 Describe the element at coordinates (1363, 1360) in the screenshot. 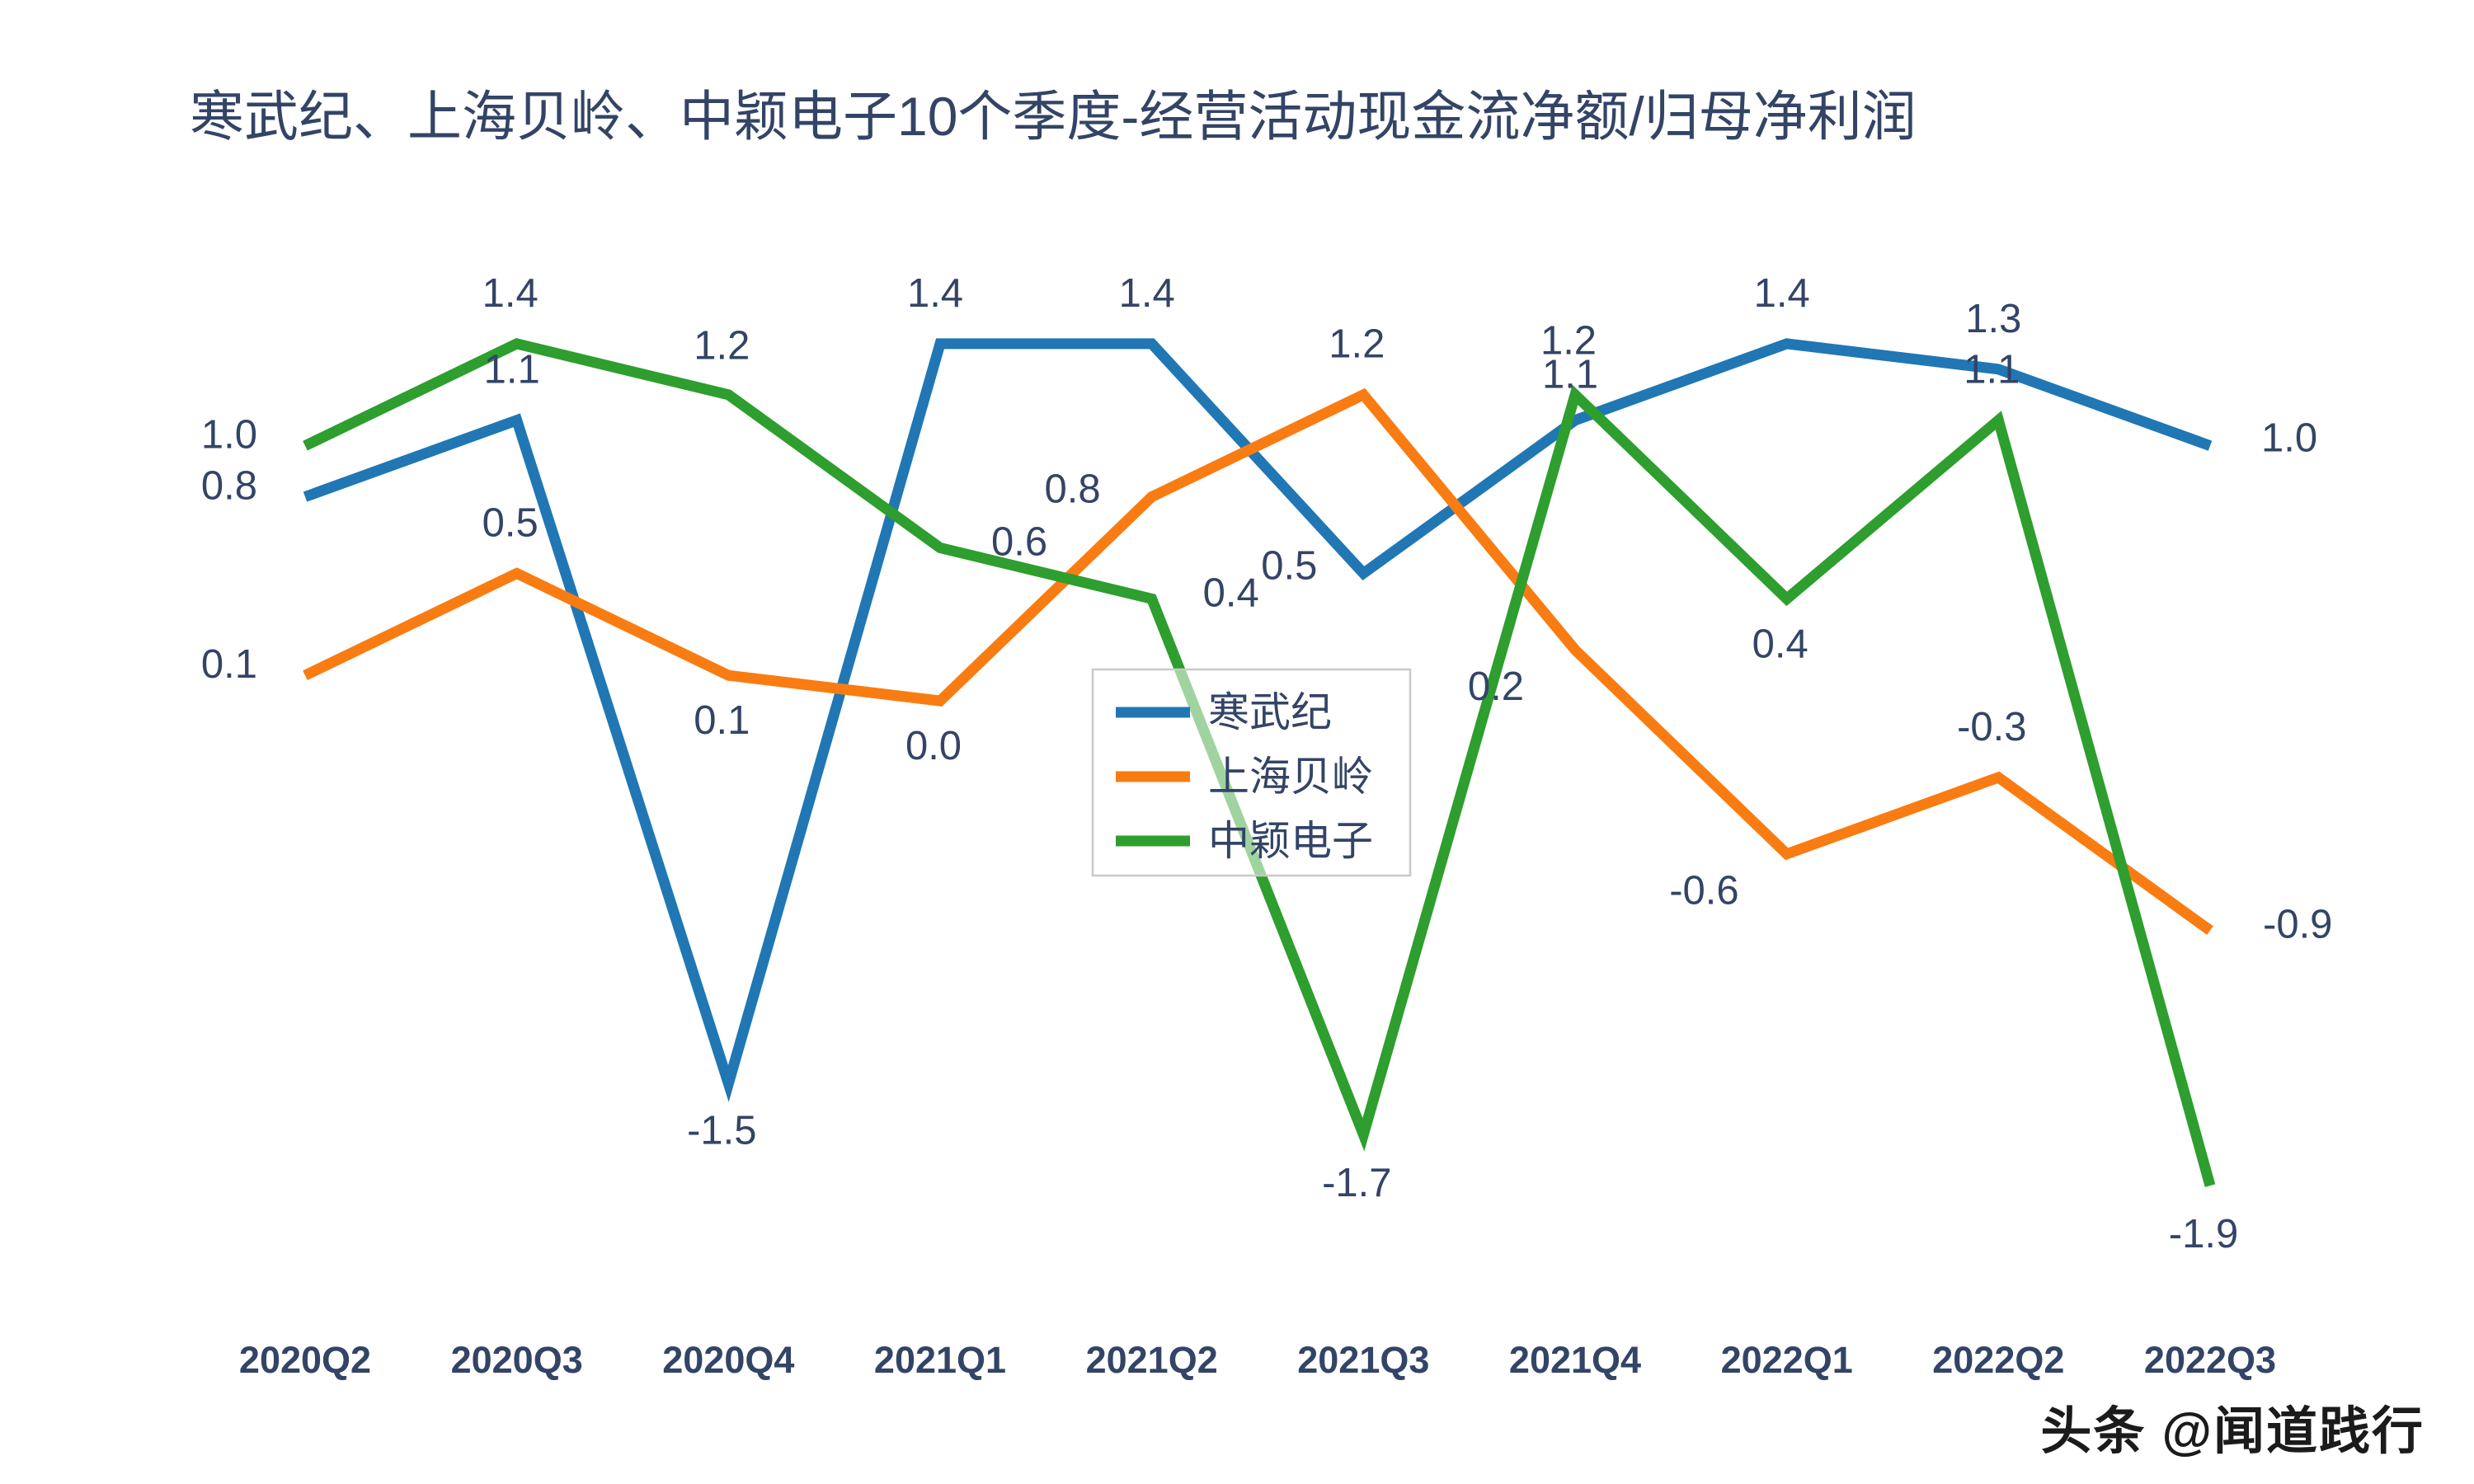

I see `x-axis-label: 2021Q3` at that location.